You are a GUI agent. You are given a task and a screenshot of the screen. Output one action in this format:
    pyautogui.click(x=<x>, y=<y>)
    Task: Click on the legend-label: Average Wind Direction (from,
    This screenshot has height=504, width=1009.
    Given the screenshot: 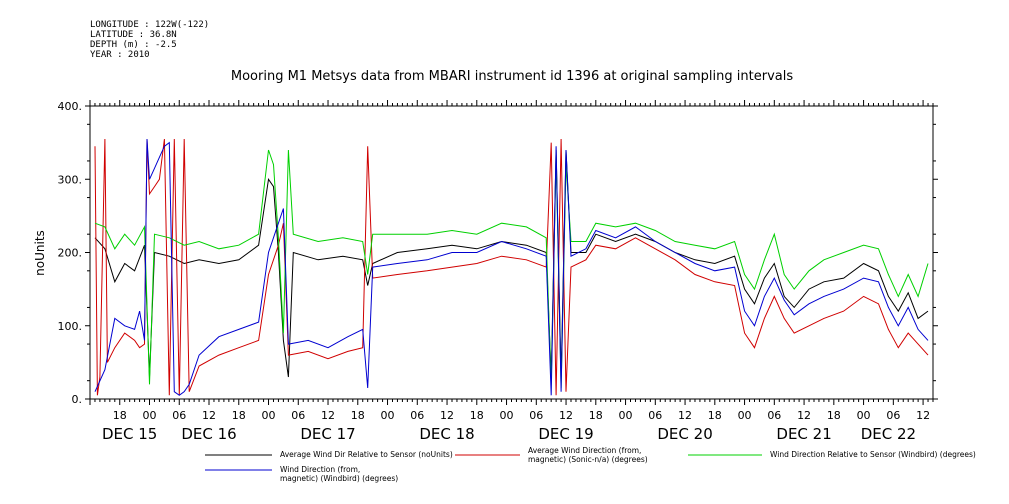 What is the action you would take?
    pyautogui.click(x=584, y=450)
    